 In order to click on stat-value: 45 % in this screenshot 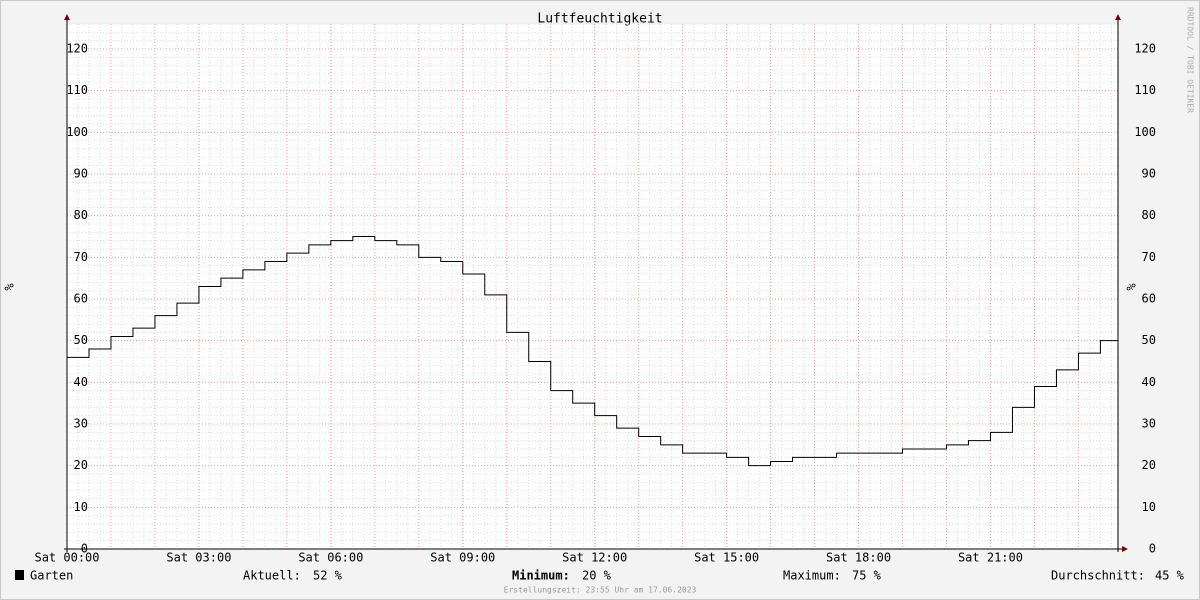, I will do `click(1170, 576)`.